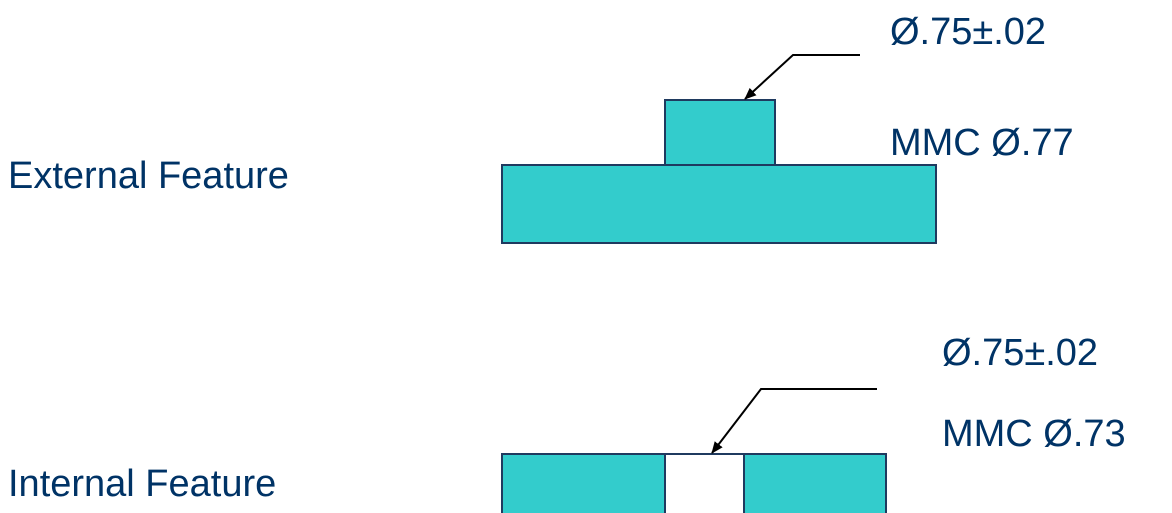  What do you see at coordinates (982, 143) in the screenshot?
I see `external-mmc-text: MMC Ø.77` at bounding box center [982, 143].